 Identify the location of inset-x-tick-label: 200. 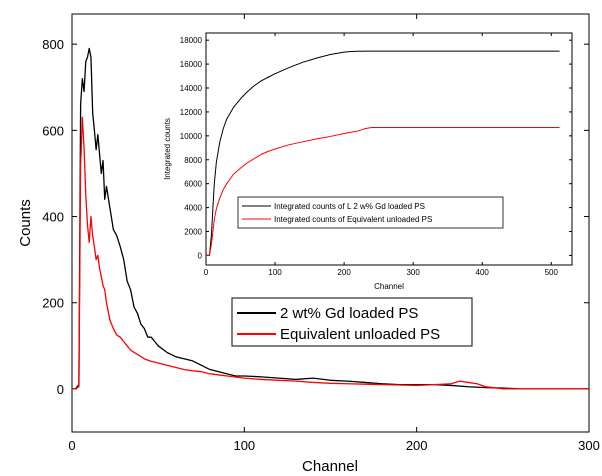
(344, 272).